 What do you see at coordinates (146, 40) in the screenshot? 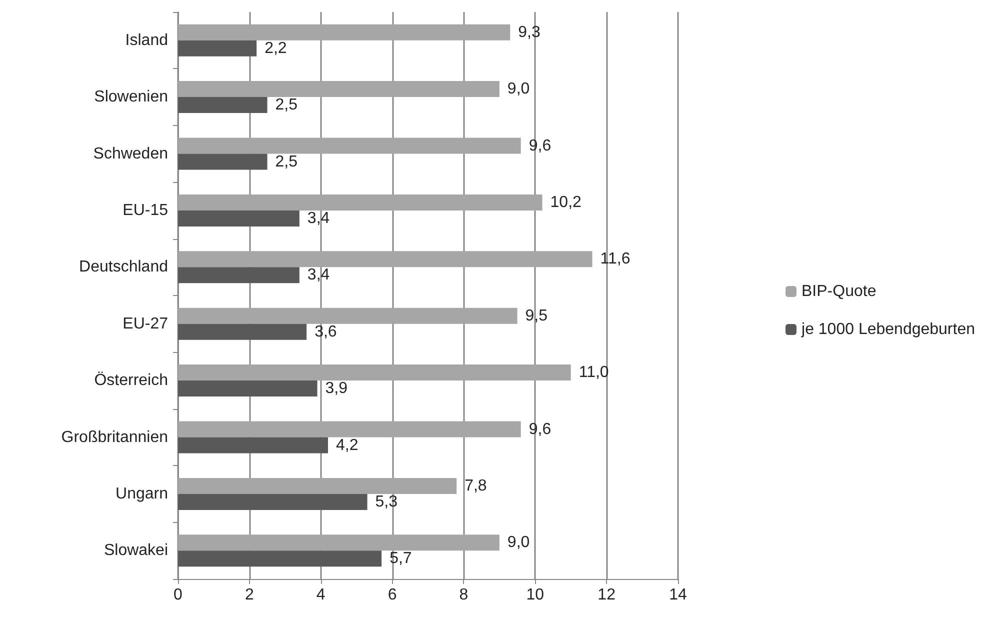
I see `y-tick-label: Island` at bounding box center [146, 40].